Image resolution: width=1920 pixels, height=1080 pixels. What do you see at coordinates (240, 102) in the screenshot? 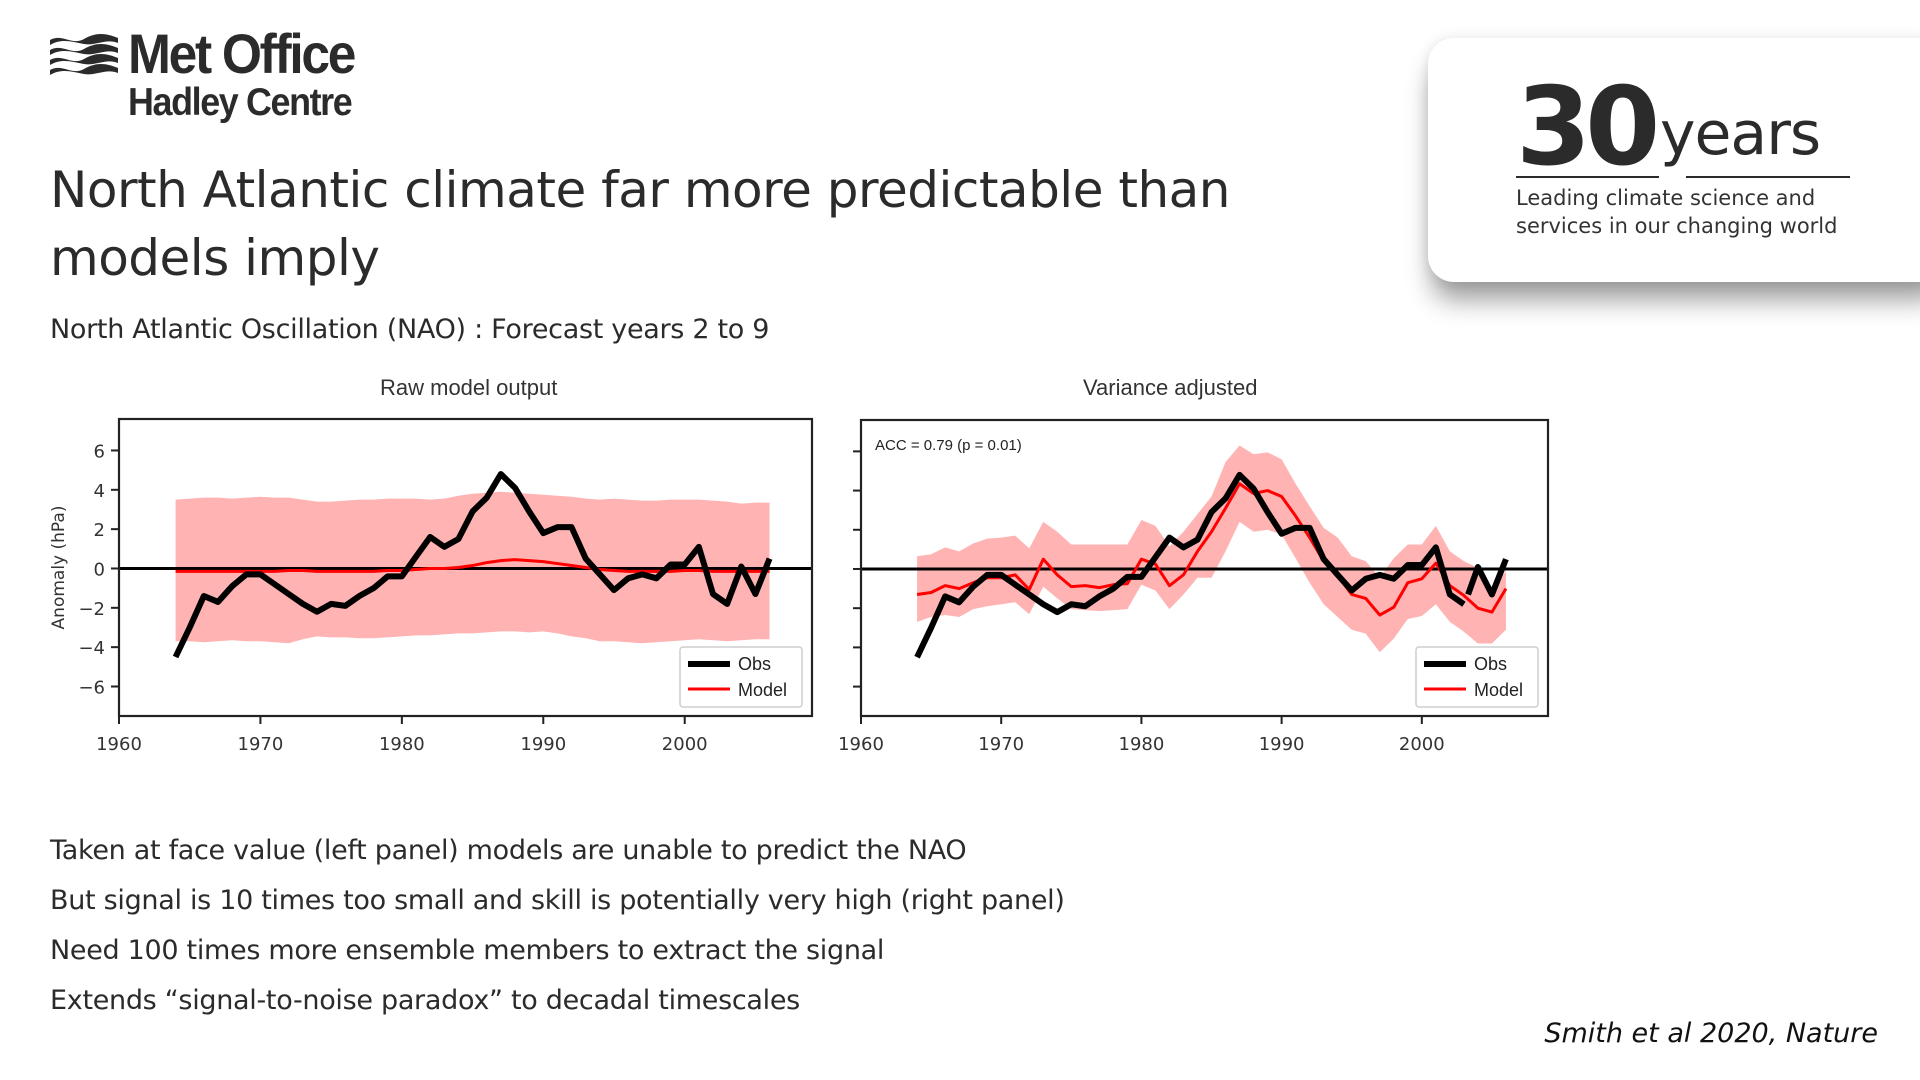
I see `logo-subtitle: Hadley Centre` at bounding box center [240, 102].